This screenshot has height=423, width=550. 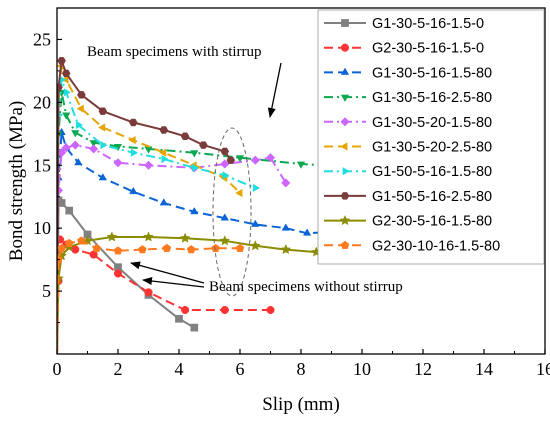 What do you see at coordinates (102, 177) in the screenshot?
I see `data-point-G1-30-5-16-1.5-80-5` at bounding box center [102, 177].